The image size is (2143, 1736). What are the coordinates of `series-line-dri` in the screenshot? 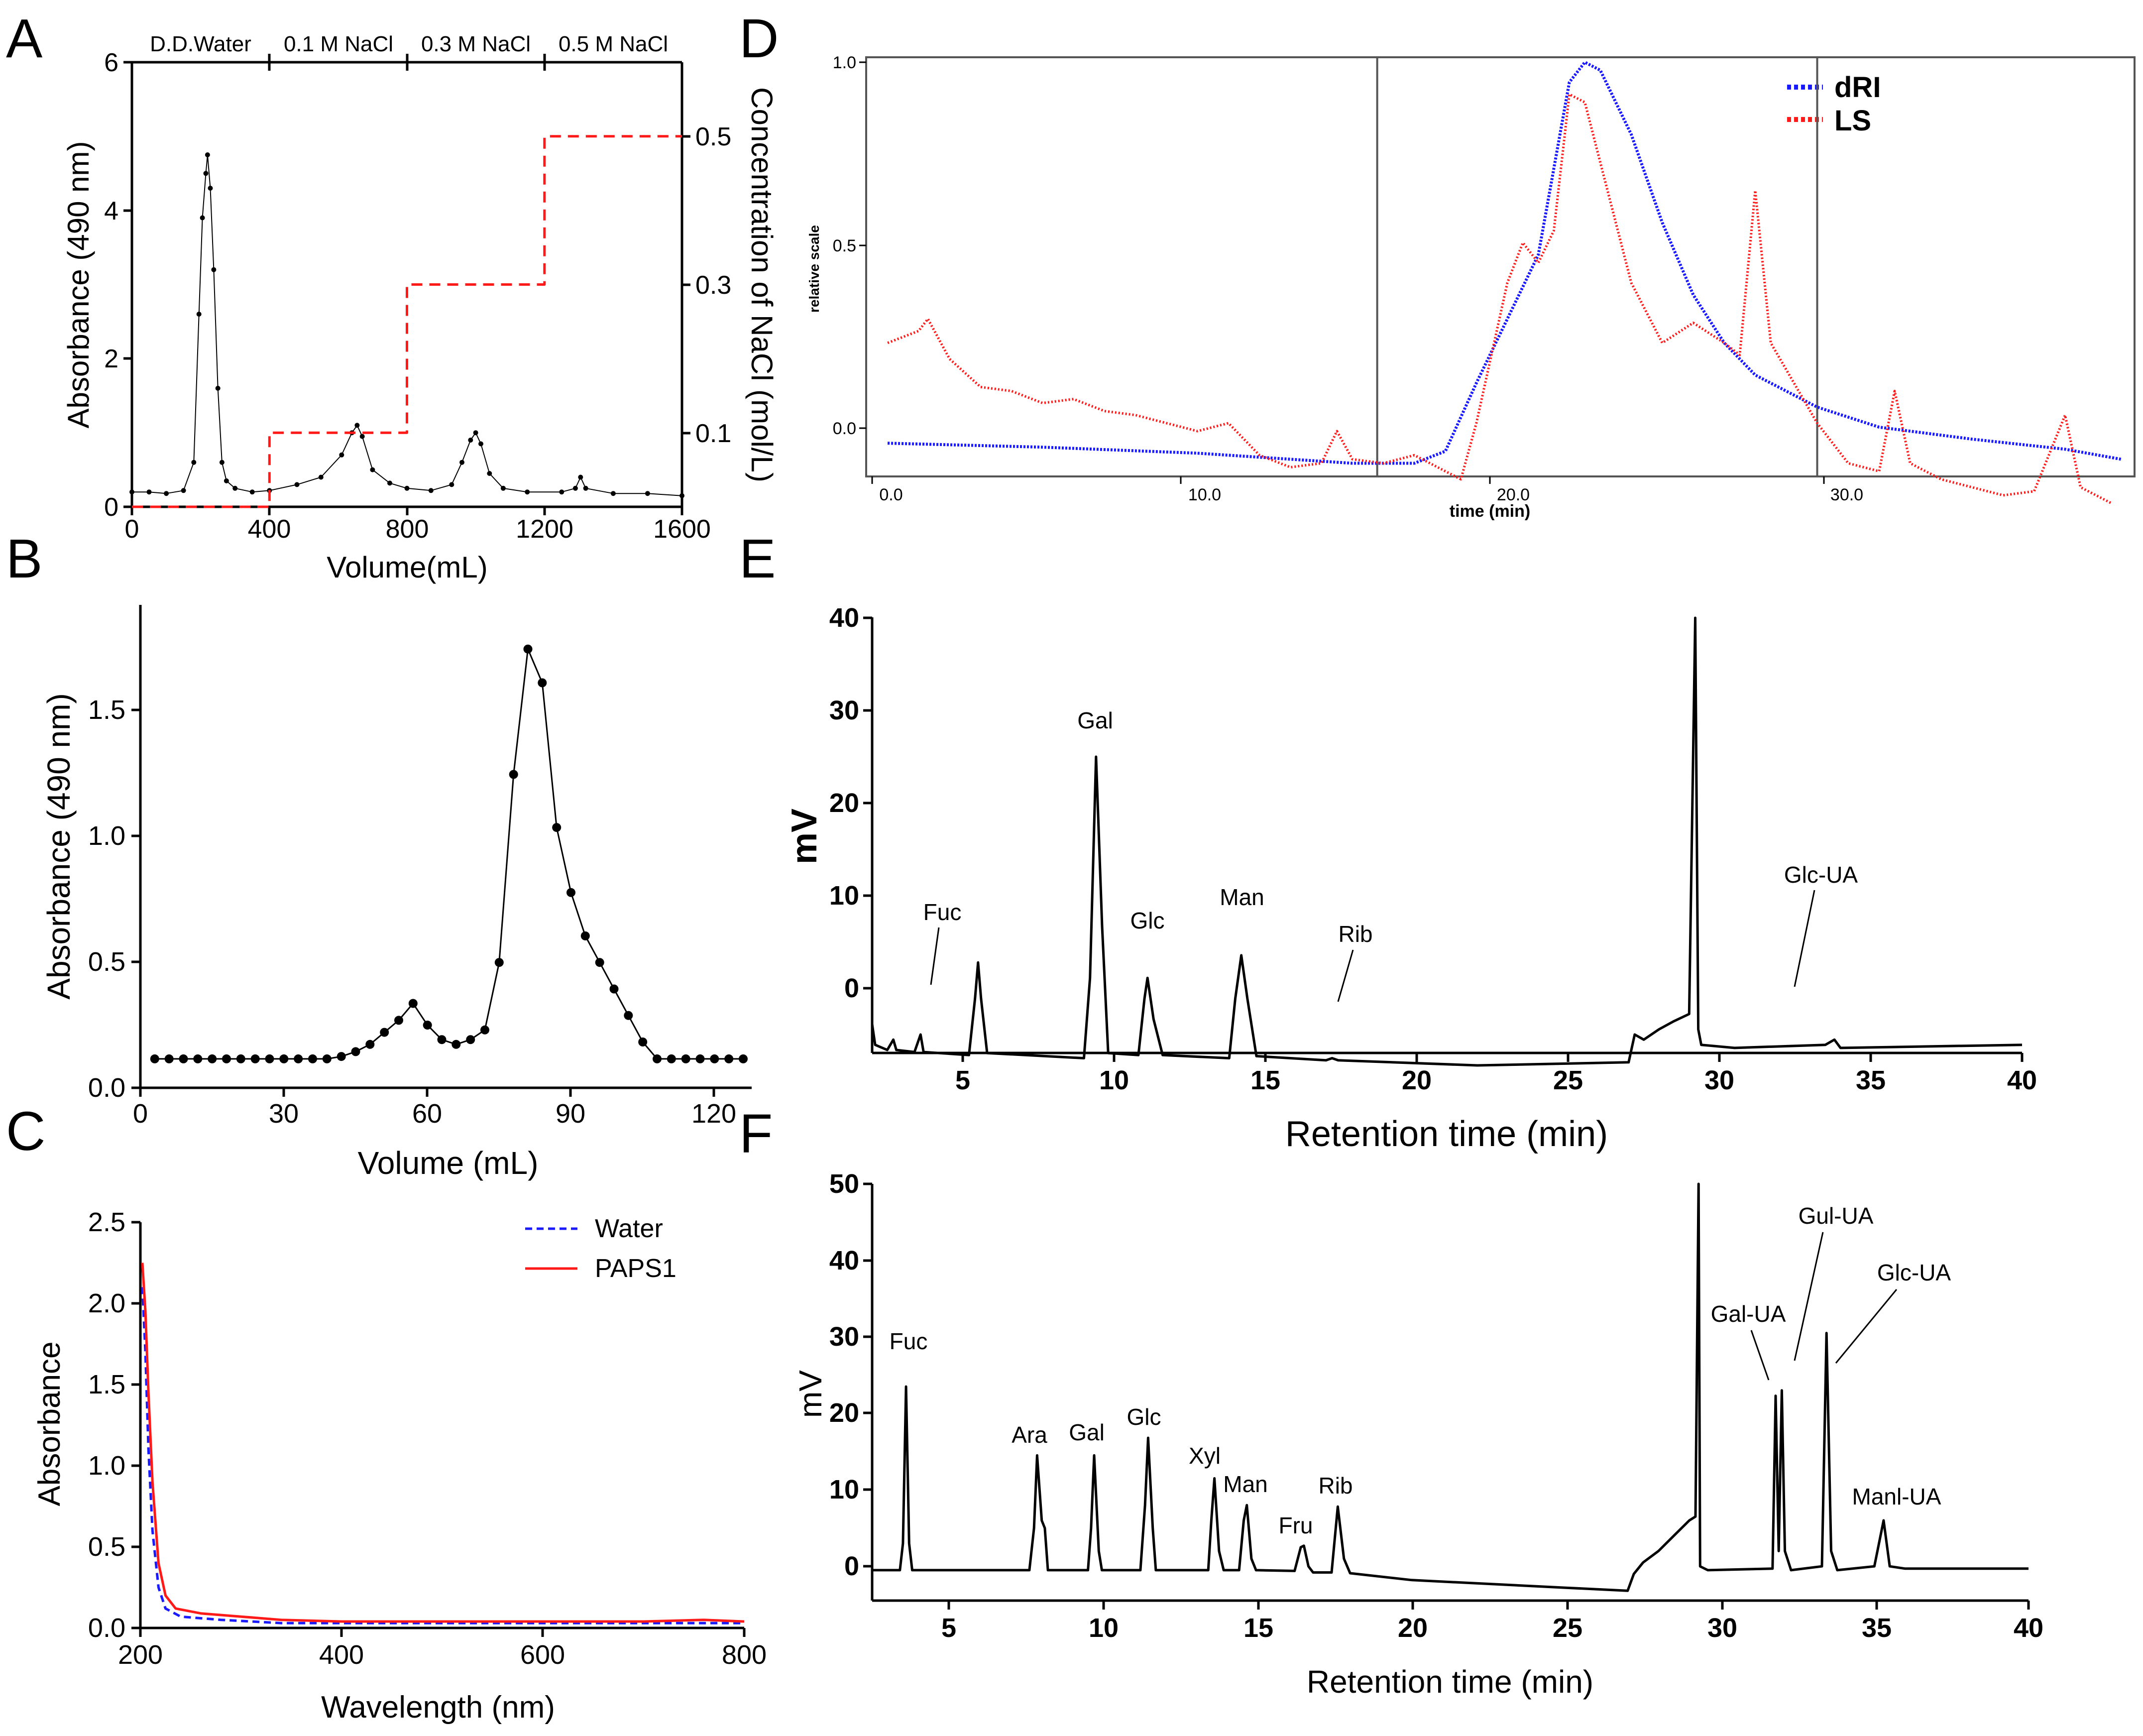 It's located at (1505, 263).